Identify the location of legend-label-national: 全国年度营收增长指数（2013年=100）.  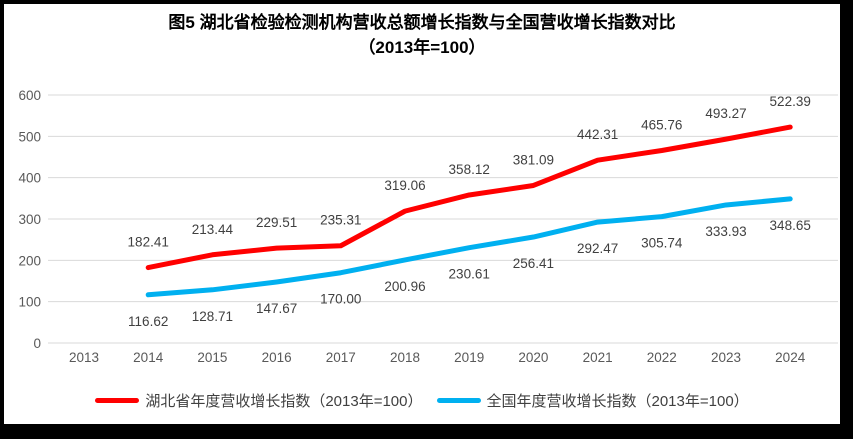
(617, 401).